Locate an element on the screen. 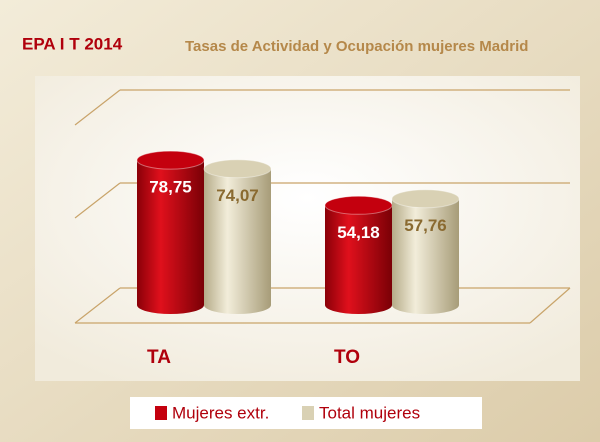 Image resolution: width=600 pixels, height=442 pixels. legend-label: Total mujeres is located at coordinates (369, 412).